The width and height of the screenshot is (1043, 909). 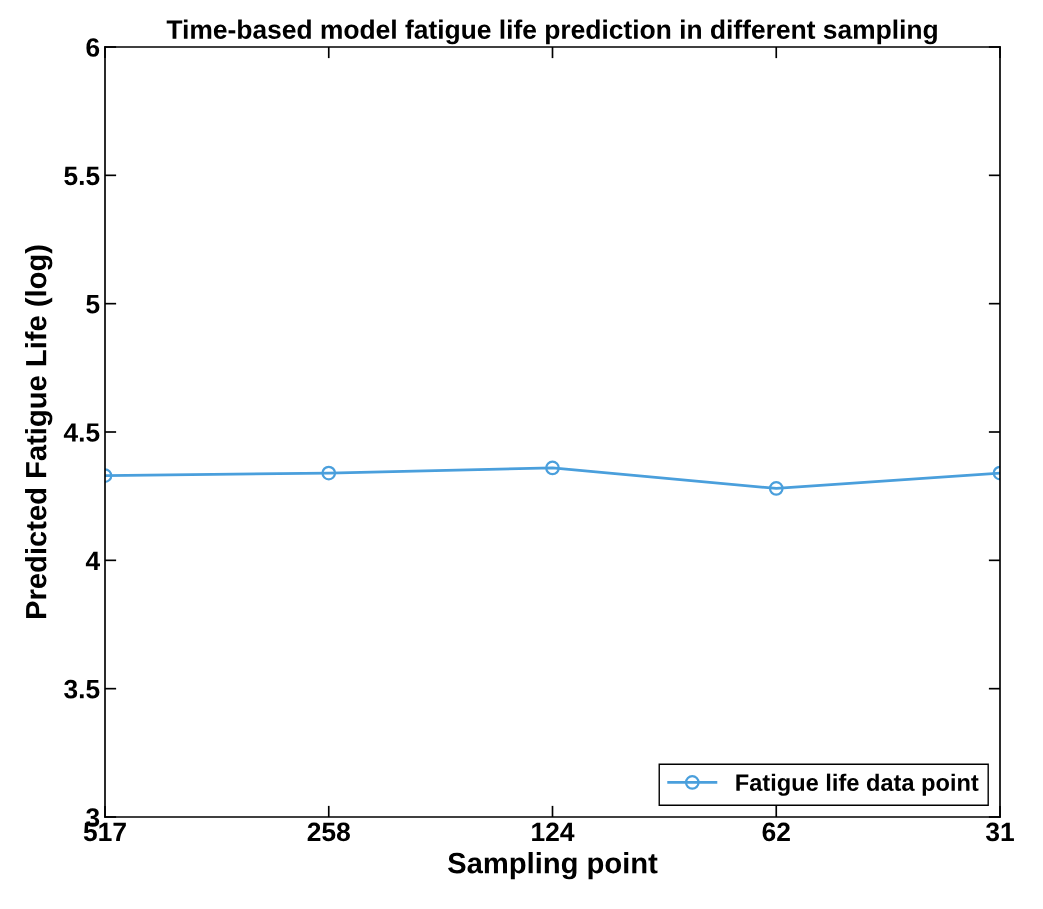 What do you see at coordinates (93, 47) in the screenshot?
I see `y-tick-label: 6` at bounding box center [93, 47].